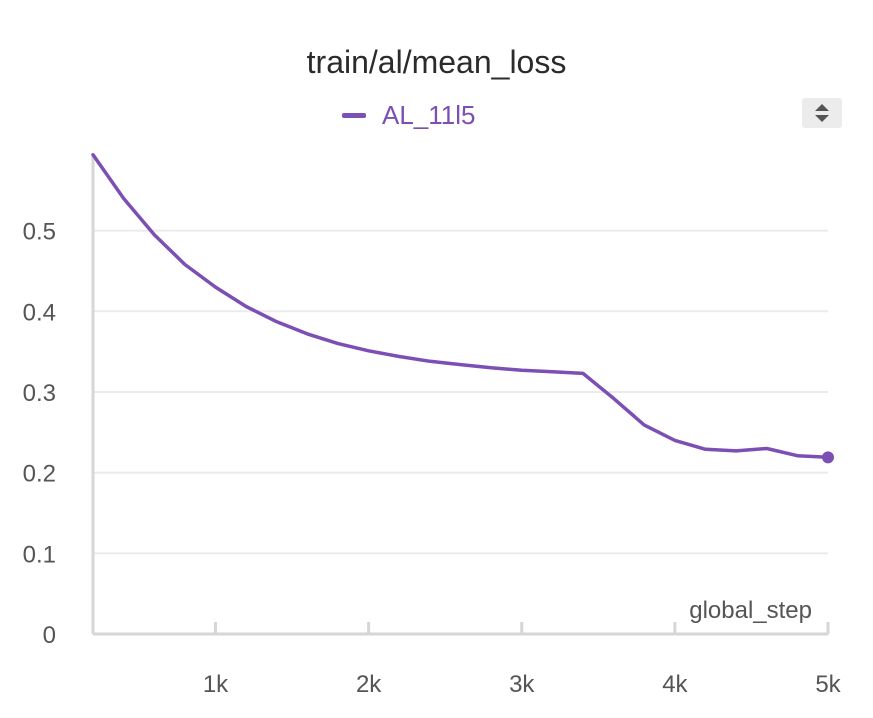  What do you see at coordinates (354, 115) in the screenshot?
I see `legend-swatch` at bounding box center [354, 115].